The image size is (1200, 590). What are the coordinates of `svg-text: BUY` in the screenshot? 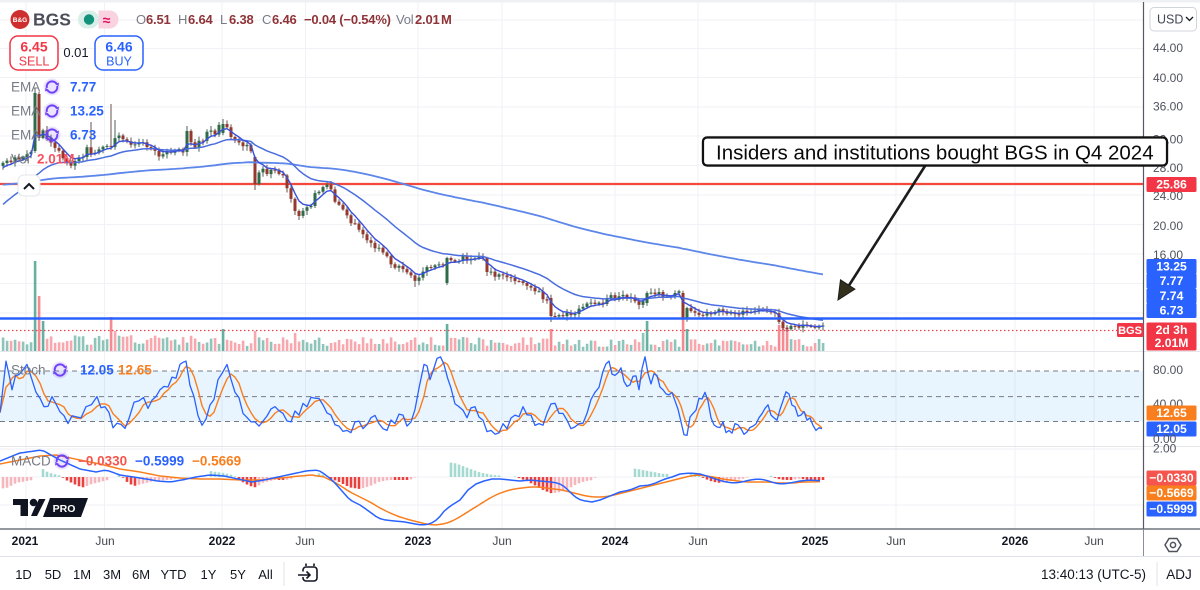 It's located at (119, 62).